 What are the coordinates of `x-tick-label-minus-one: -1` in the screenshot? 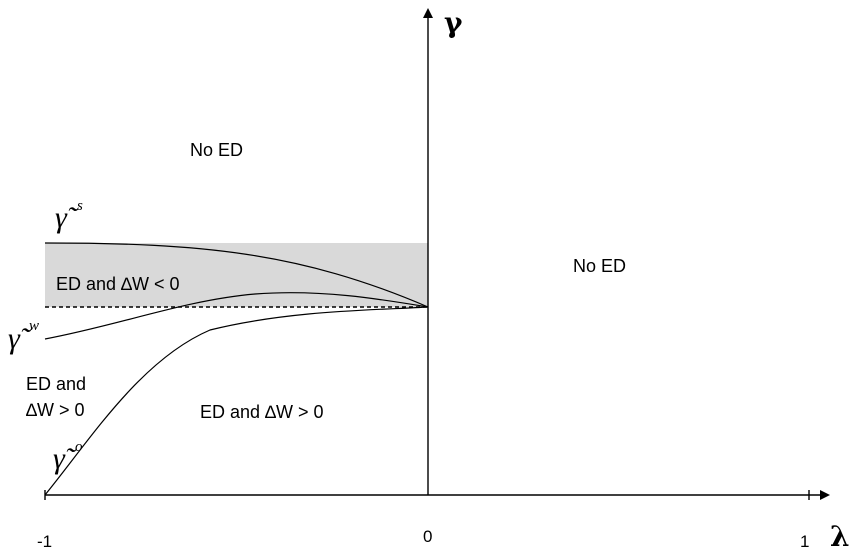 It's located at (44, 541).